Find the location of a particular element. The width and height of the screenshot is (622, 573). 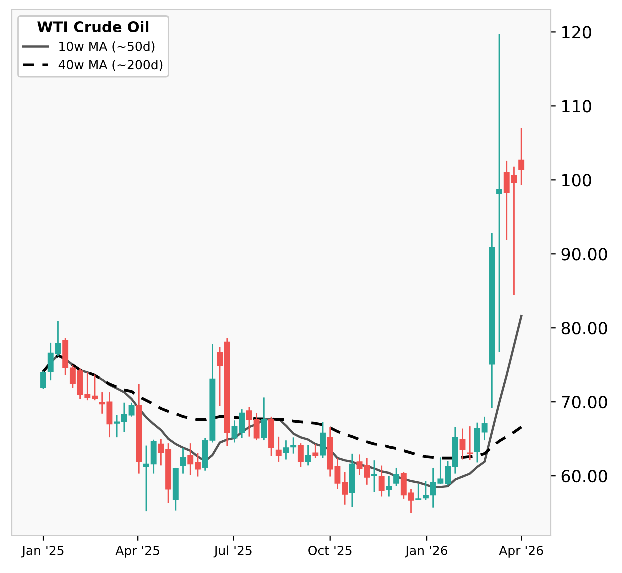

y-tick-label: 120 is located at coordinates (577, 32).